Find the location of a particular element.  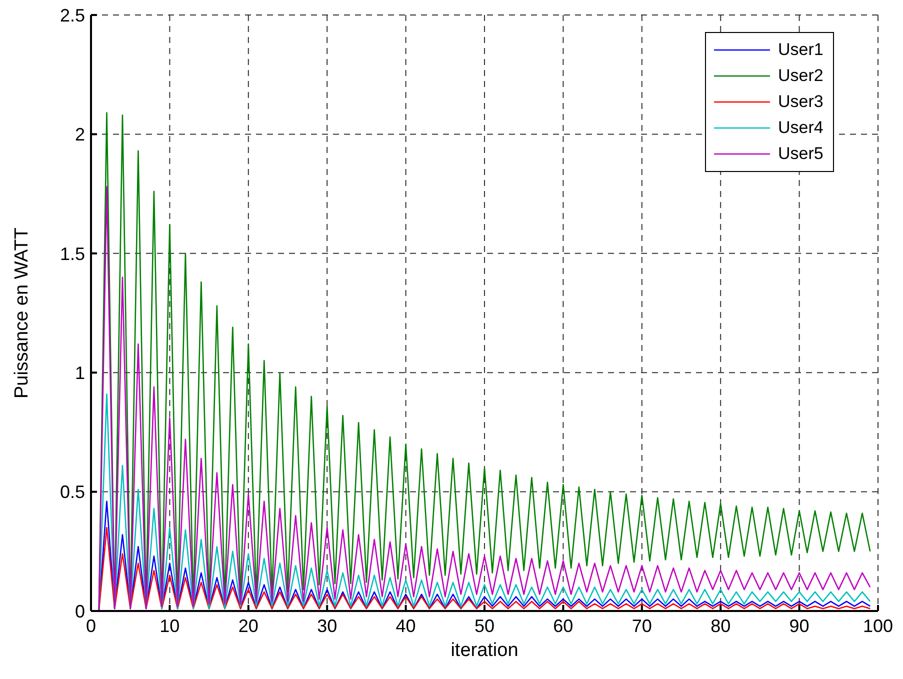

y-tick-label: 0.5 is located at coordinates (72, 492).